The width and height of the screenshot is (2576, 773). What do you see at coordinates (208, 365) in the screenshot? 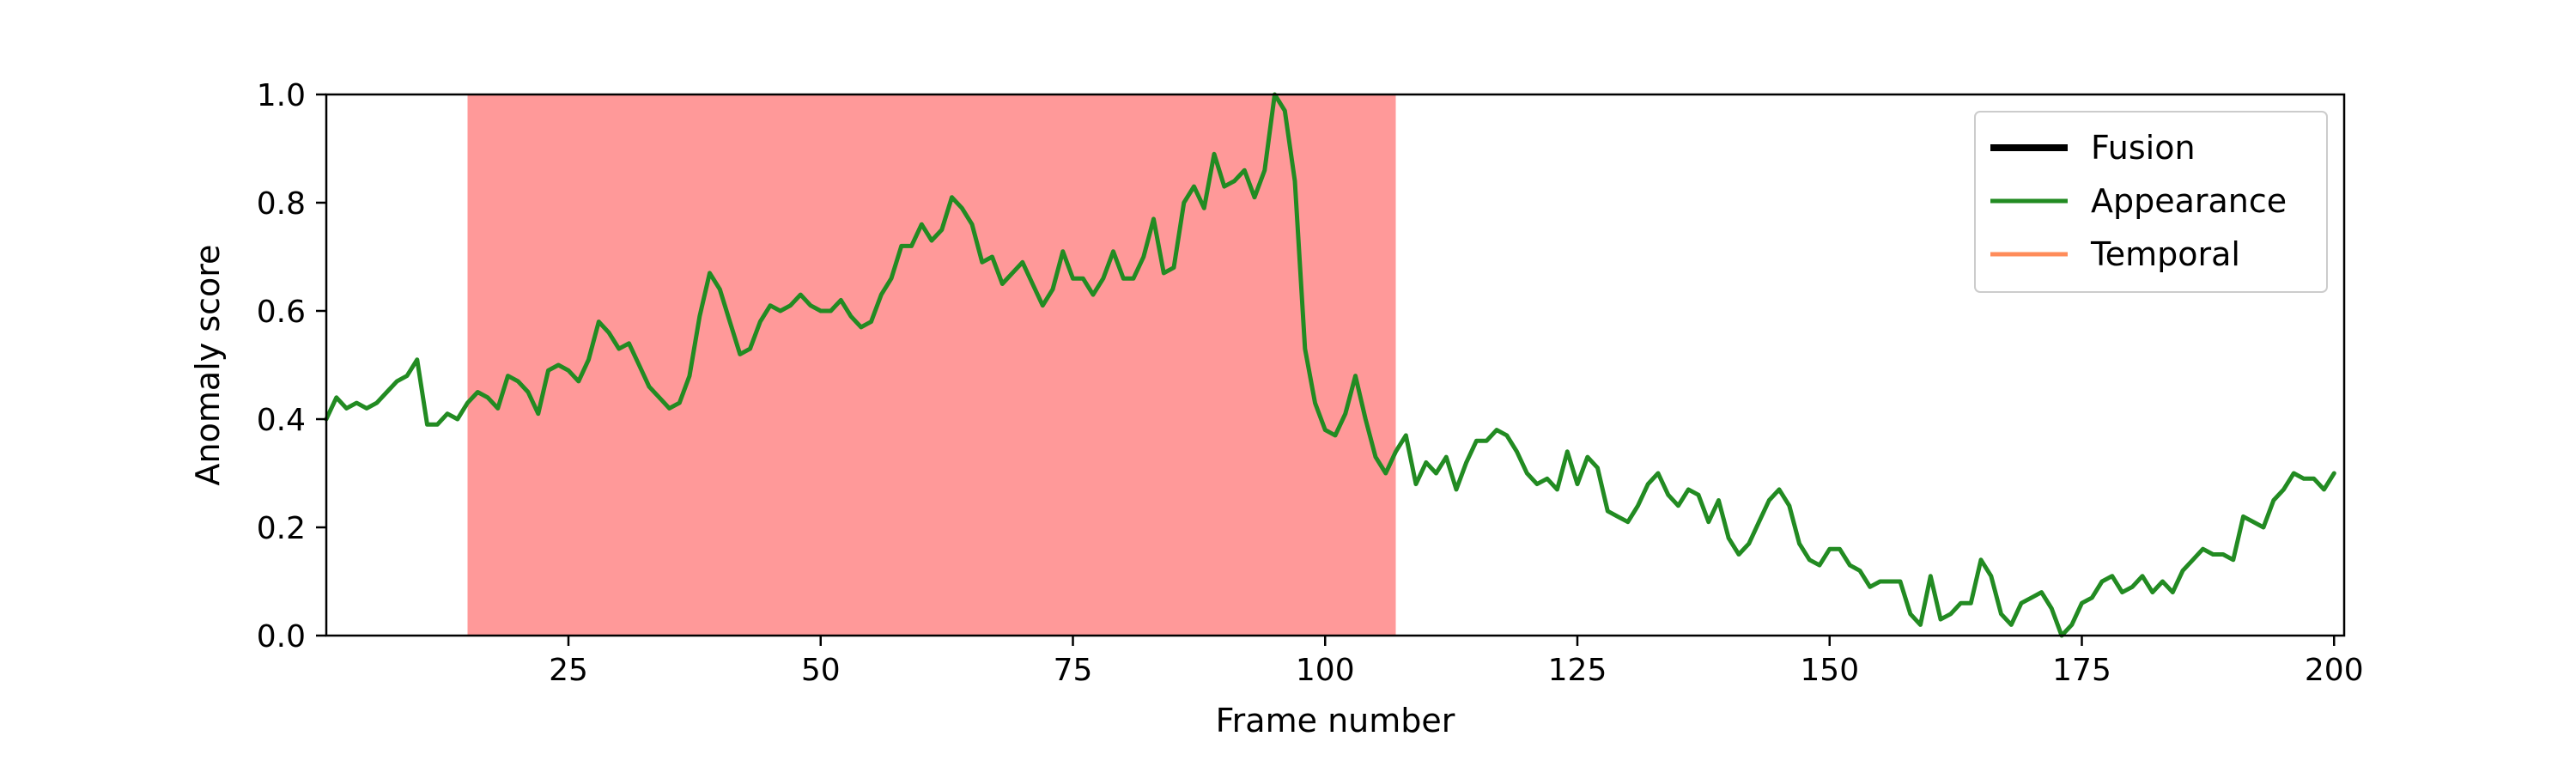
I see `y-axis-label: Anomaly score` at bounding box center [208, 365].